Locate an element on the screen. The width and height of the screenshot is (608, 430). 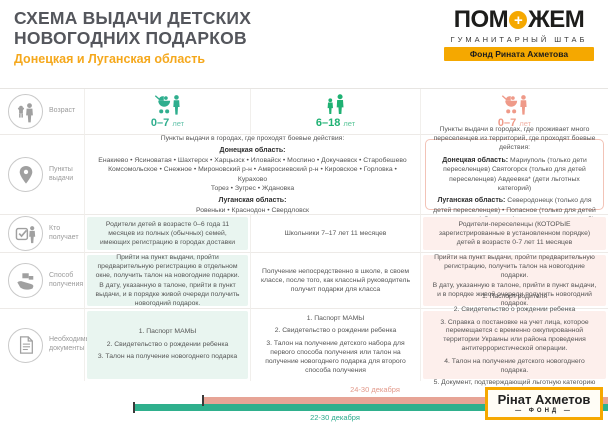
points-donetsk-label: Донецкая область: is located at coordinates (252, 151).